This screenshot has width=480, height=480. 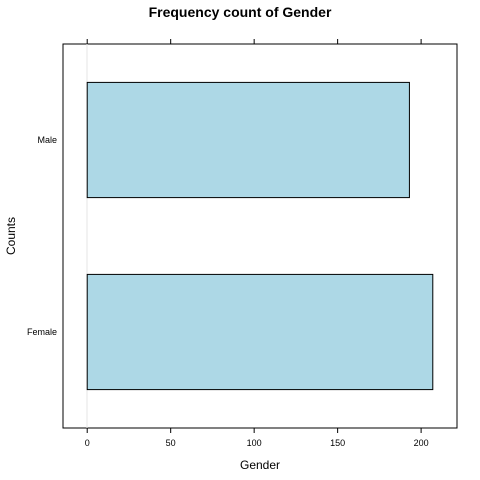 I want to click on category-label-male: Male, so click(x=47, y=140).